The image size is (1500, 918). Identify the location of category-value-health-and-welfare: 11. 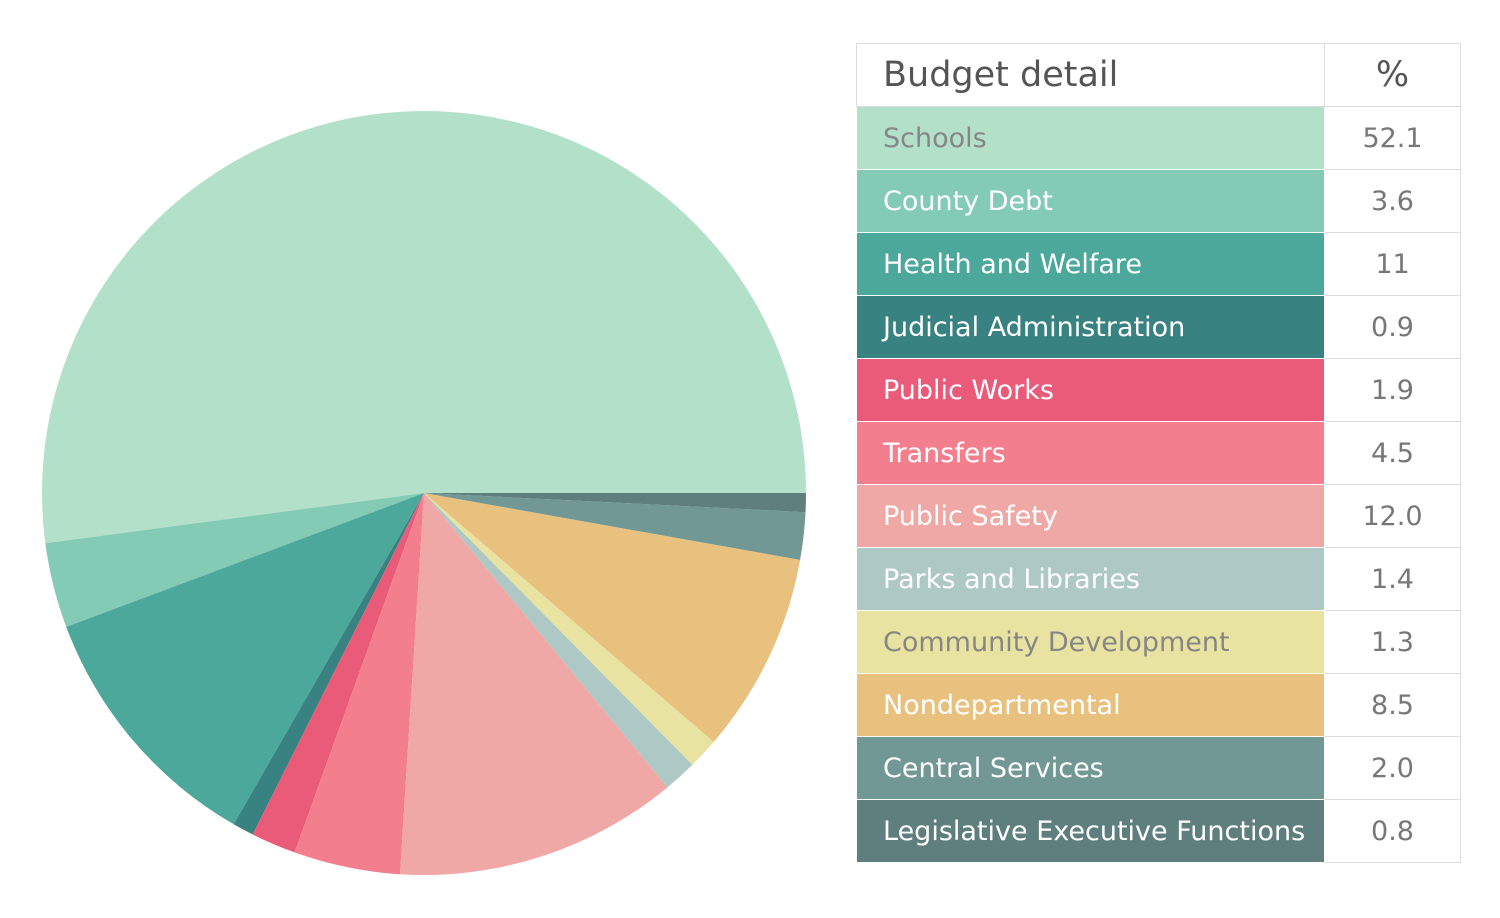
(1392, 264).